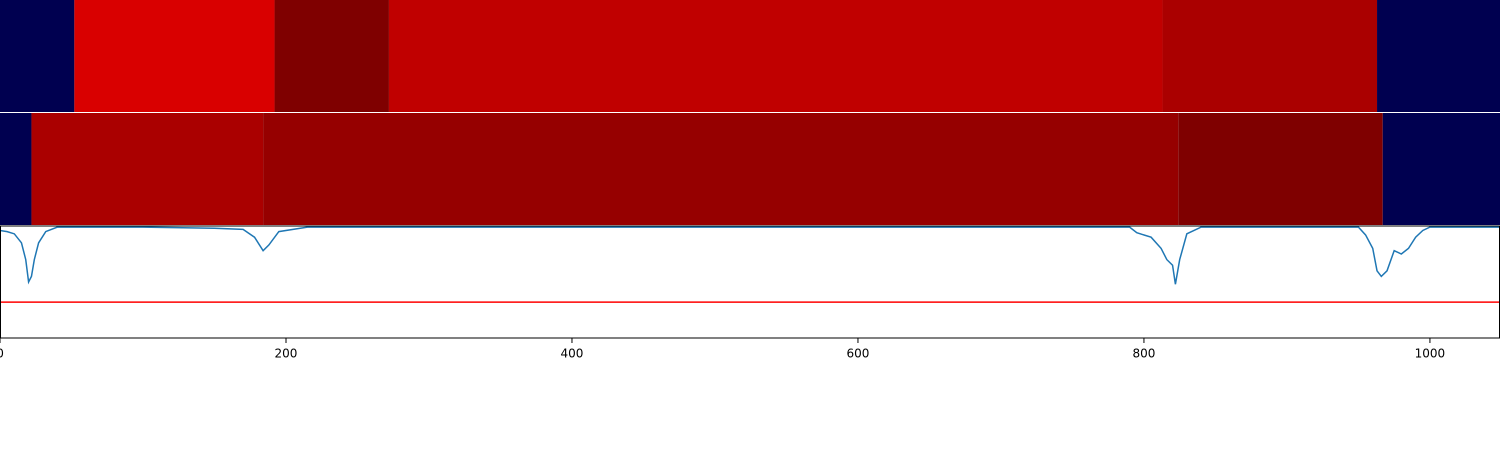 The image size is (1500, 450). What do you see at coordinates (2, 354) in the screenshot?
I see `x-tick-label: 0` at bounding box center [2, 354].